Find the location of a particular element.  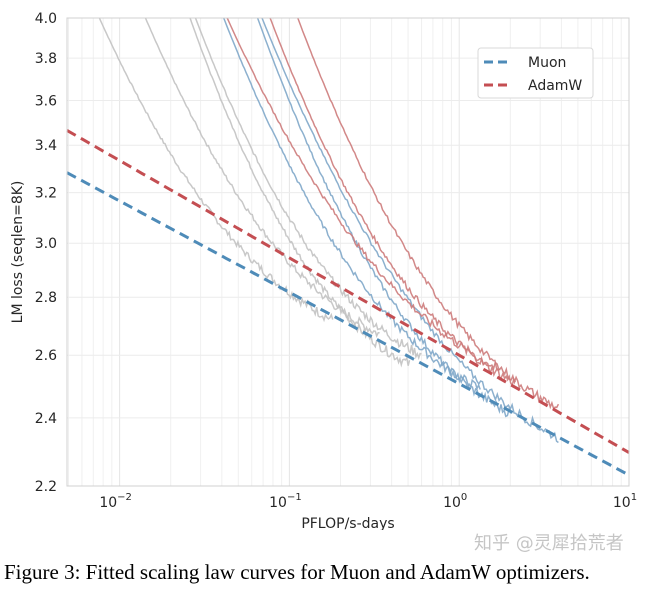

y-tick-label: 2.2 is located at coordinates (46, 487).